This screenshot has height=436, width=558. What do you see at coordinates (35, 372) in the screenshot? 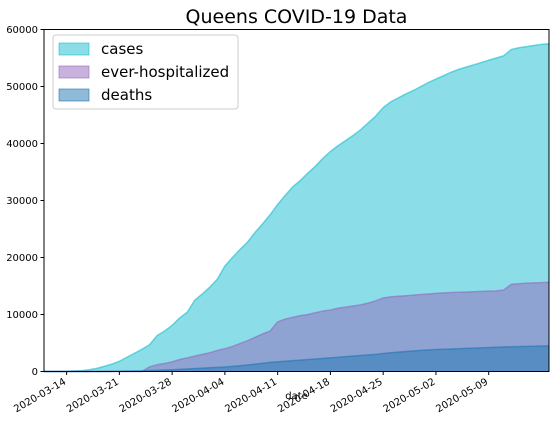
I see `y-tick-label: 0` at bounding box center [35, 372].